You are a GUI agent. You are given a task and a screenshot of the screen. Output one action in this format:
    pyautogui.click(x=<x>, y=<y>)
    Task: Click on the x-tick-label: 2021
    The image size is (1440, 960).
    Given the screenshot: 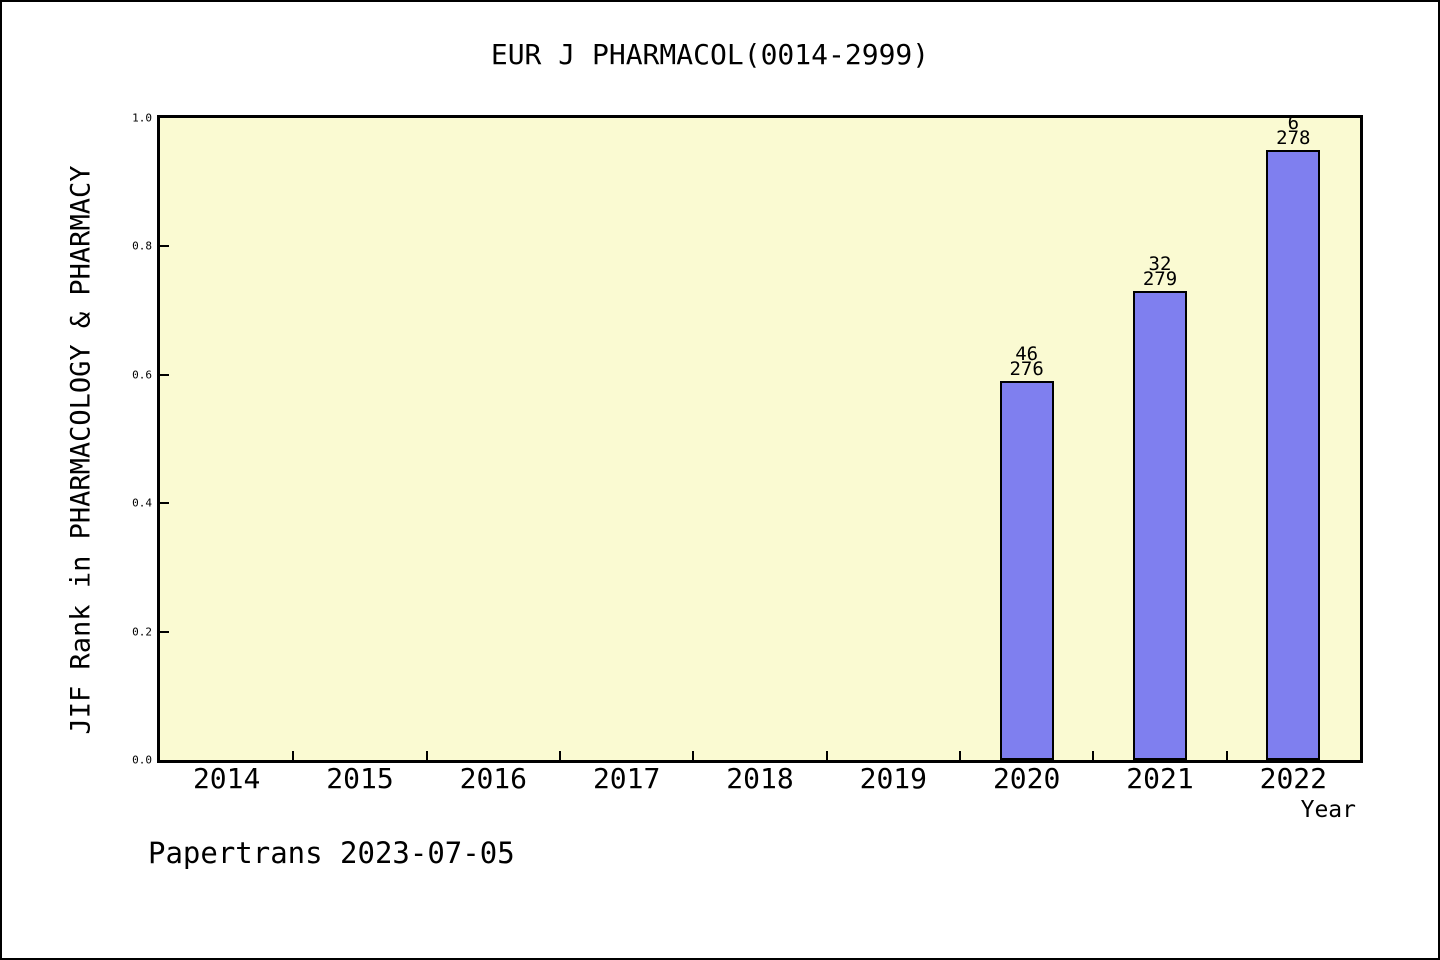 What is the action you would take?
    pyautogui.click(x=1160, y=778)
    